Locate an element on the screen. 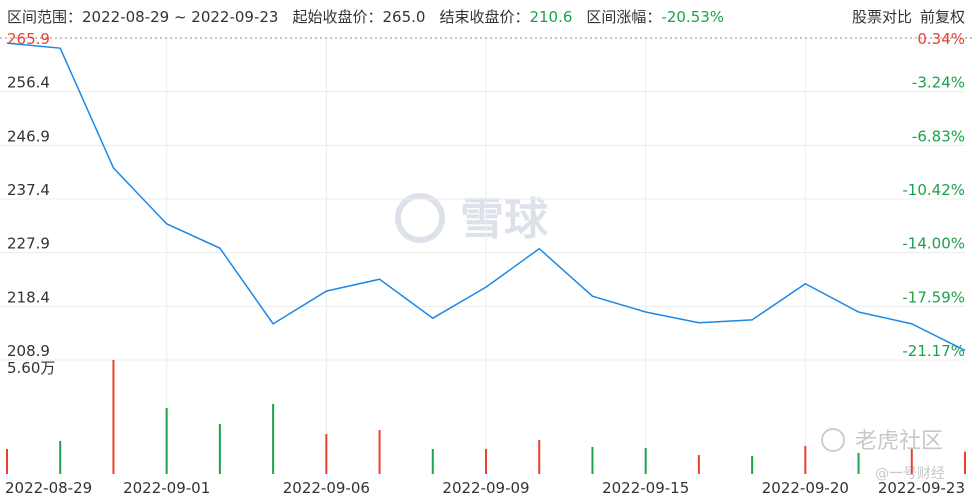 The image size is (975, 497). y-tick-label: 227.9 is located at coordinates (28, 244).